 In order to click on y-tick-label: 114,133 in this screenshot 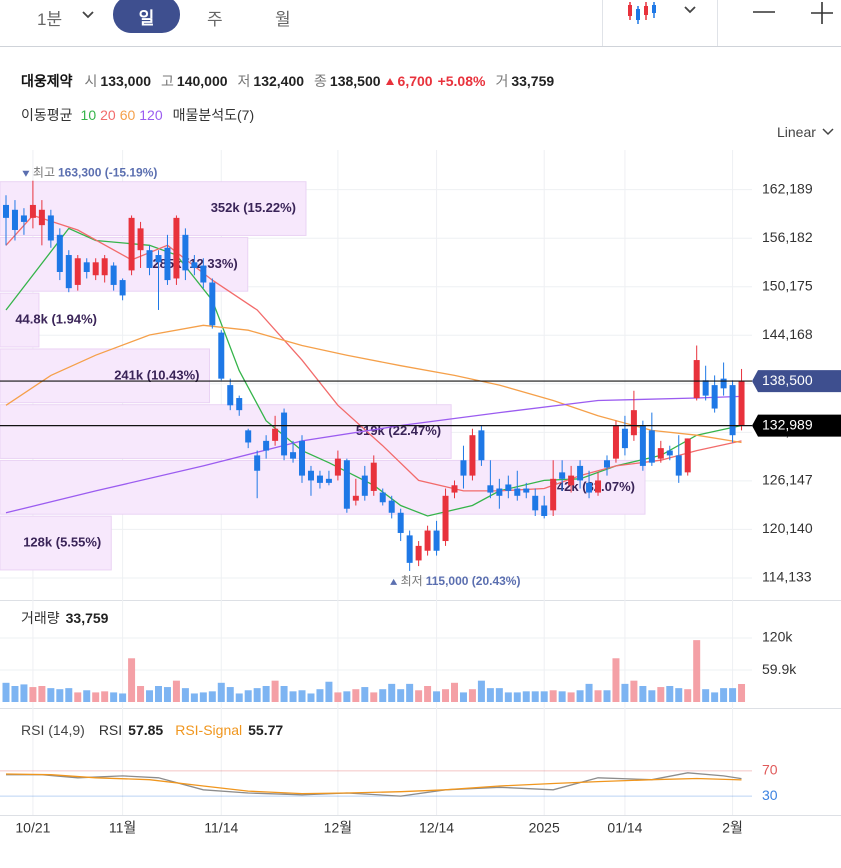, I will do `click(787, 577)`.